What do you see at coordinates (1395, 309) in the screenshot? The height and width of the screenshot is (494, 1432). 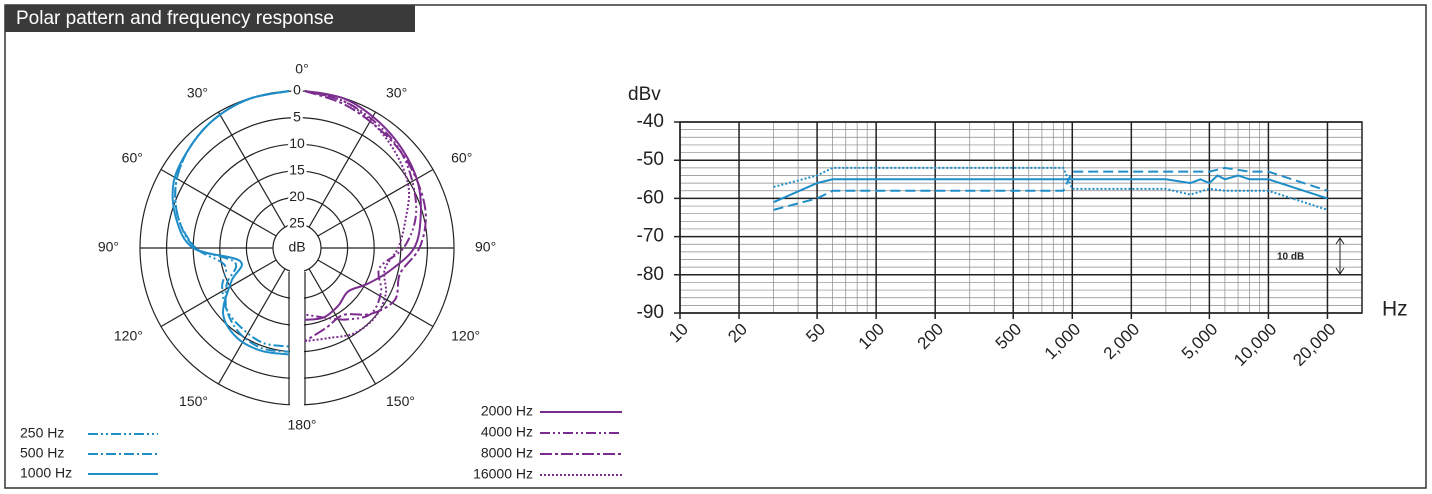 I see `x-axis-label: Hz` at bounding box center [1395, 309].